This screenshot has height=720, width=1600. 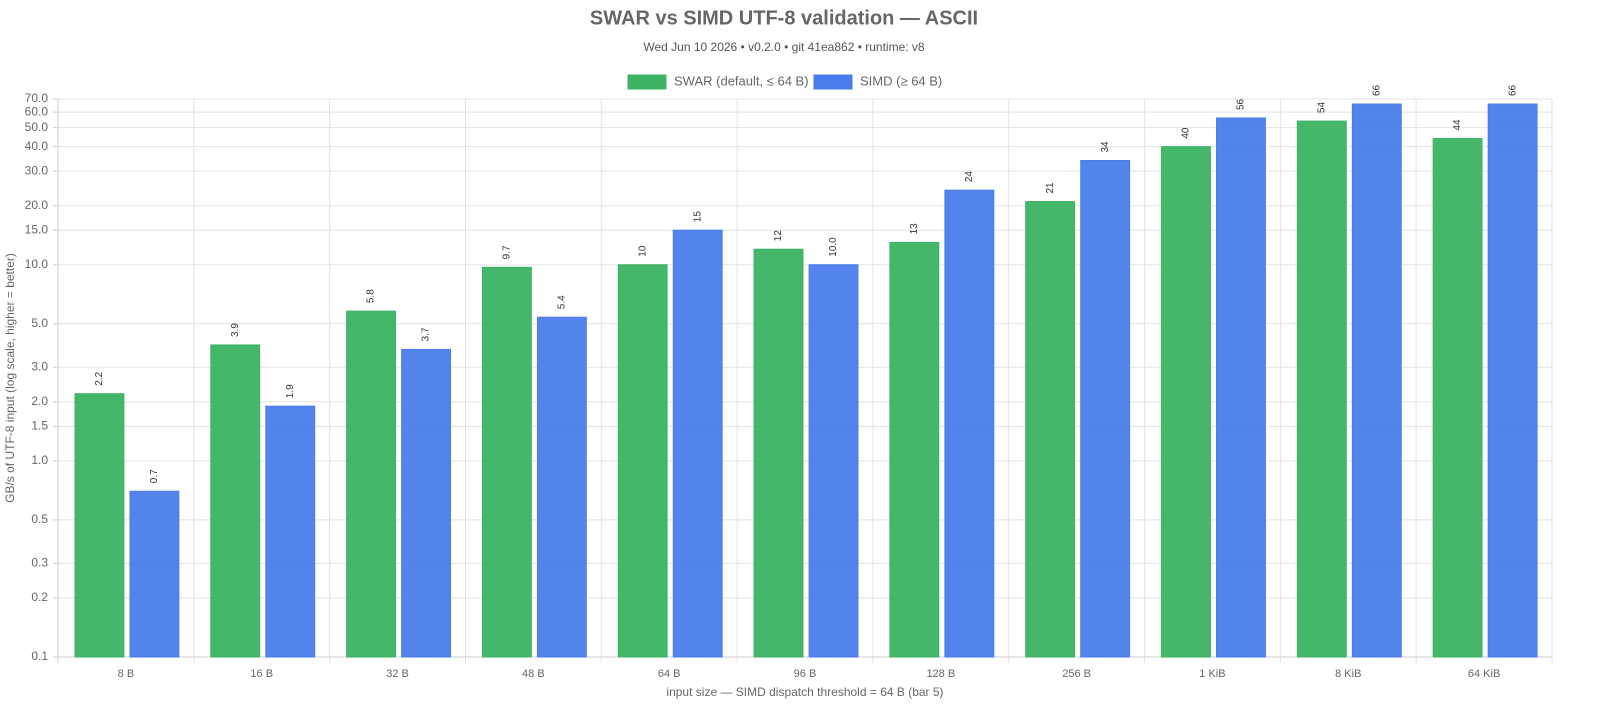 What do you see at coordinates (37, 229) in the screenshot?
I see `y-tick-label: 15.0` at bounding box center [37, 229].